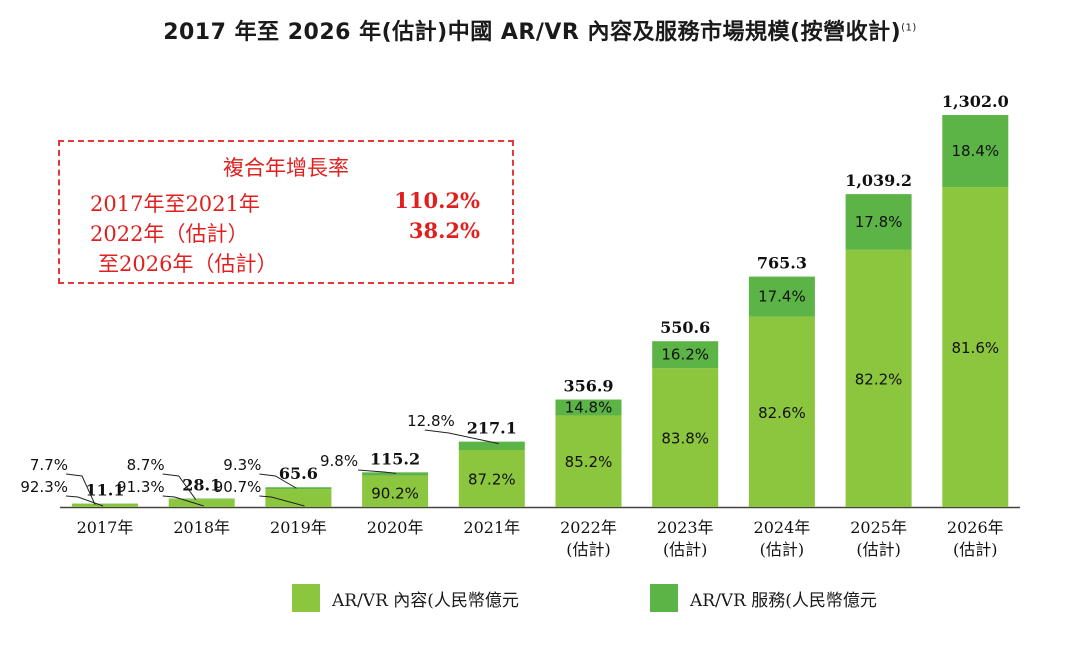  Describe the element at coordinates (909, 28) in the screenshot. I see `title-footnote: (1)` at that location.